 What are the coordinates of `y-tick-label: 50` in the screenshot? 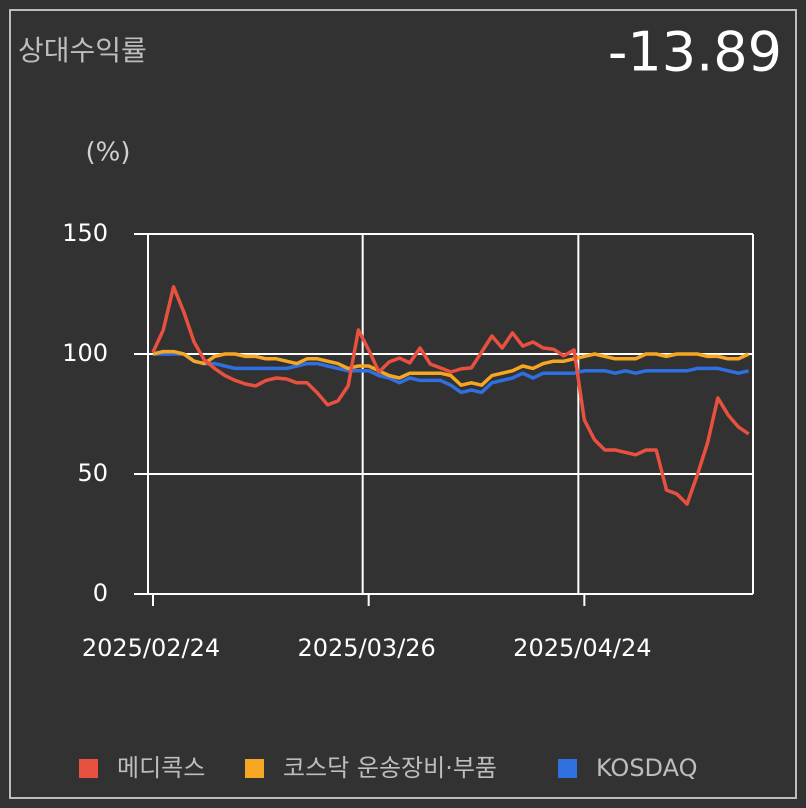 It's located at (92, 473).